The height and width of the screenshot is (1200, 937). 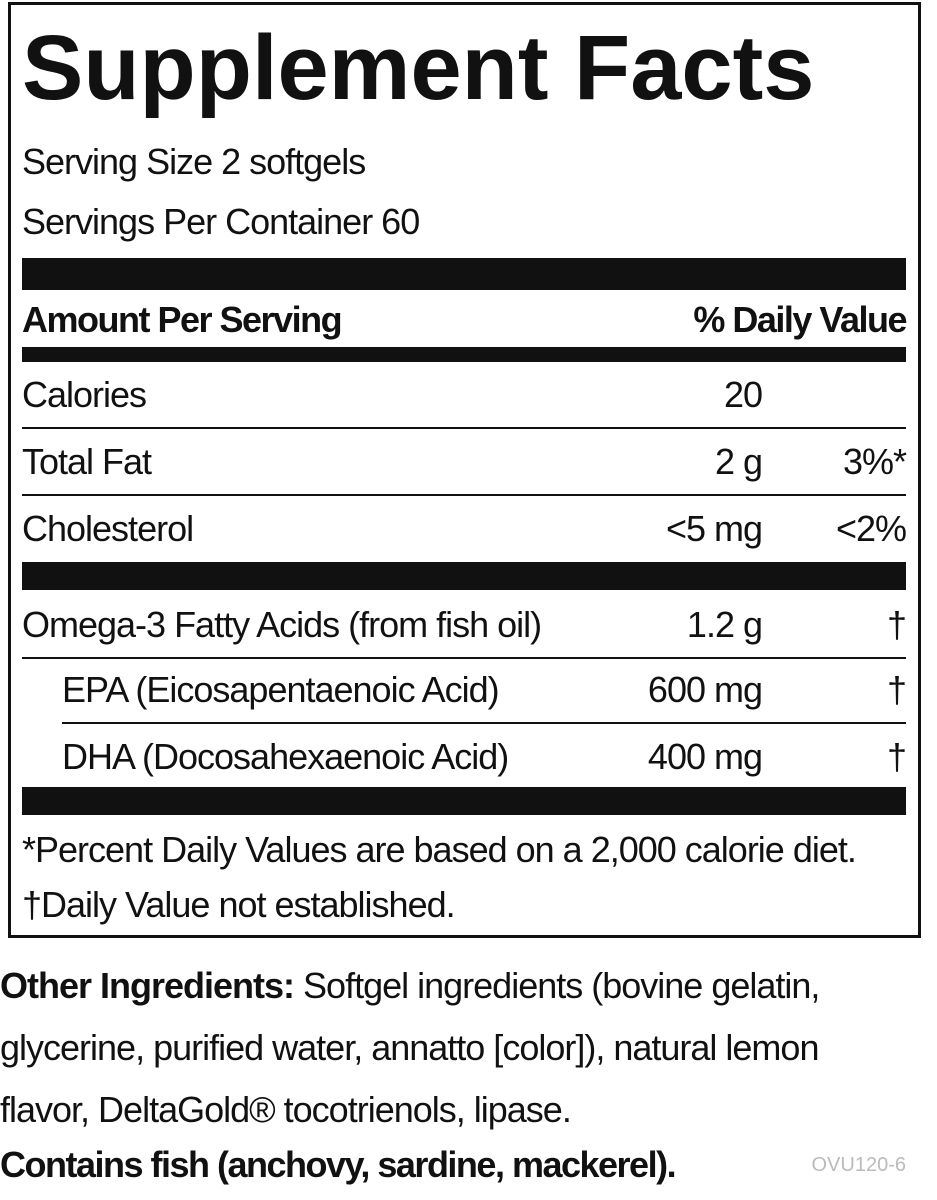 What do you see at coordinates (800, 319) in the screenshot?
I see `header-daily-value: % Daily Value` at bounding box center [800, 319].